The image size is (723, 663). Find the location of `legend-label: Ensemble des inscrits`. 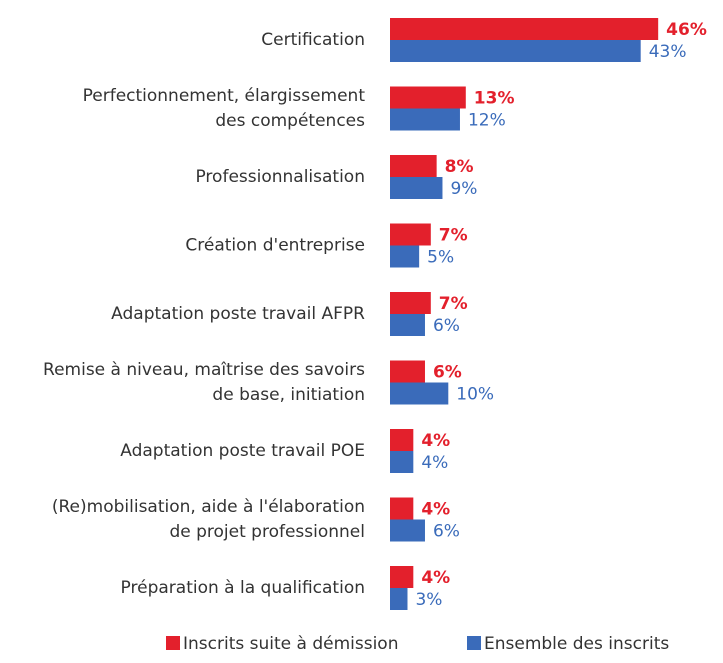

legend-label: Ensemble des inscrits is located at coordinates (576, 644).